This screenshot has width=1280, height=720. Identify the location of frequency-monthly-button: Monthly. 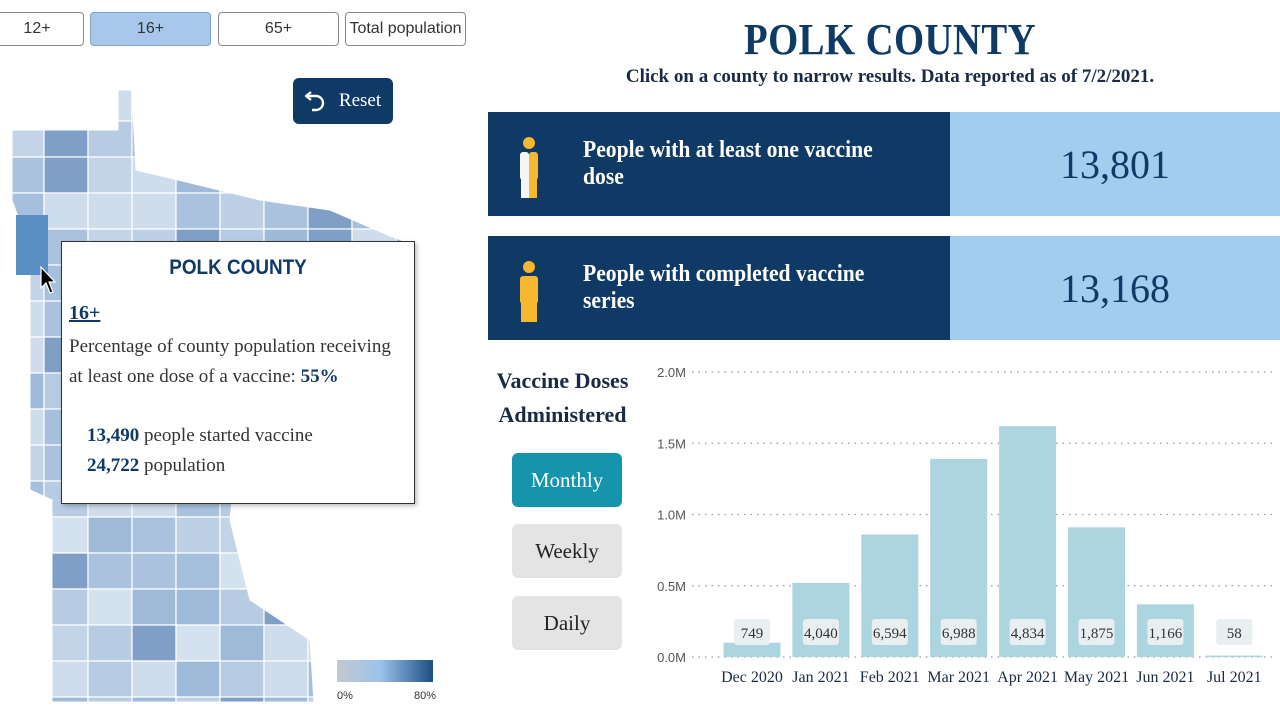
(567, 480).